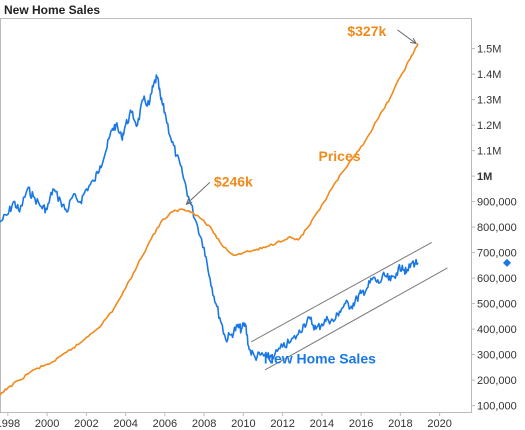 Image resolution: width=525 pixels, height=430 pixels. Describe the element at coordinates (489, 126) in the screenshot. I see `y-tick-label: 1.2M` at that location.